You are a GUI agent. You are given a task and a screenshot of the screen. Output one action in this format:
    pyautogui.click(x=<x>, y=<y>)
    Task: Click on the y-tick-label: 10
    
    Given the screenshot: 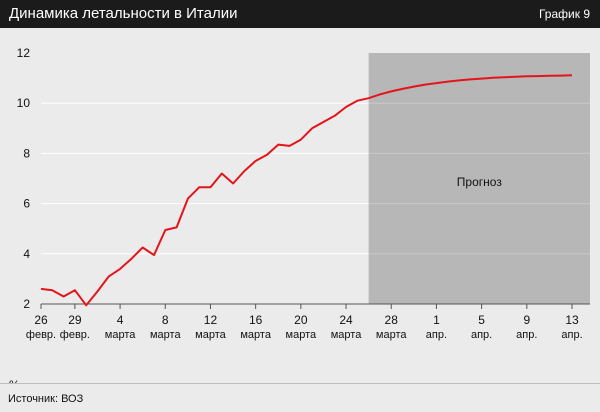 What is the action you would take?
    pyautogui.click(x=24, y=103)
    